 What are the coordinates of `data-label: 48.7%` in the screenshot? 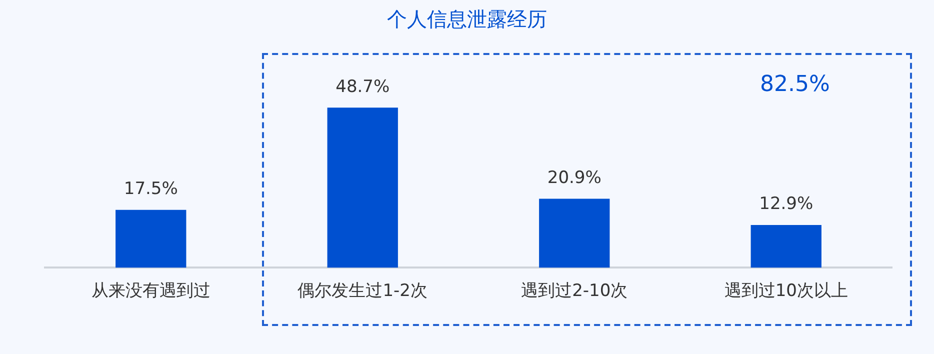 It's located at (363, 86).